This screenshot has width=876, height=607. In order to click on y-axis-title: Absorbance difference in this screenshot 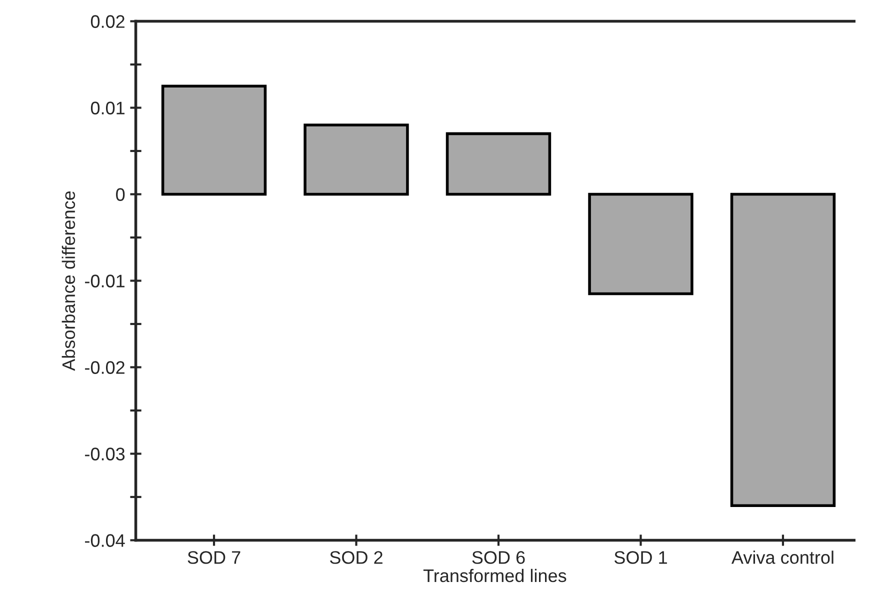, I will do `click(69, 281)`.